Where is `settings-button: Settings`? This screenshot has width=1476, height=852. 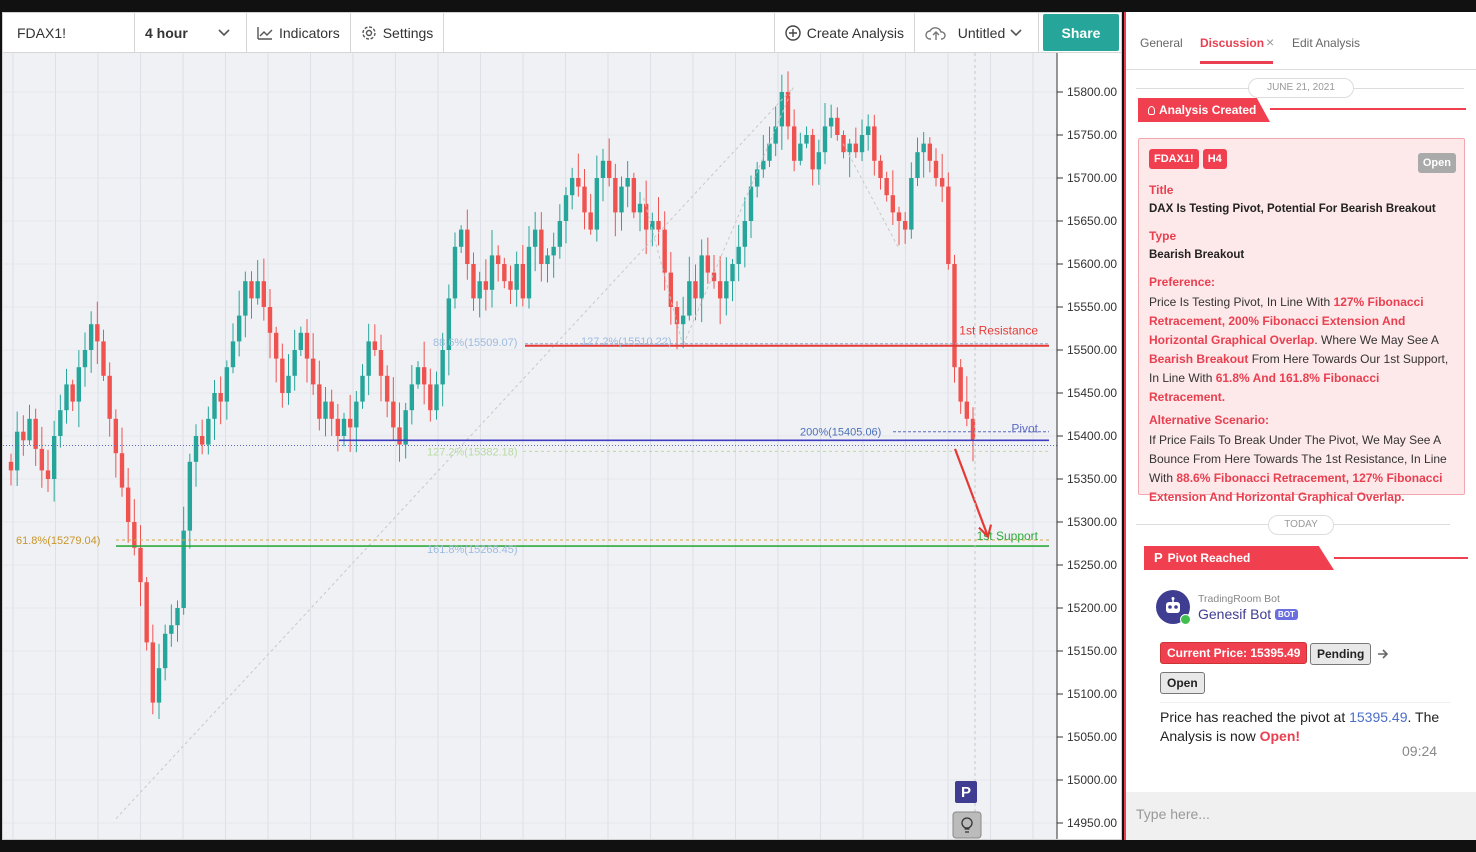 settings-button: Settings is located at coordinates (398, 32).